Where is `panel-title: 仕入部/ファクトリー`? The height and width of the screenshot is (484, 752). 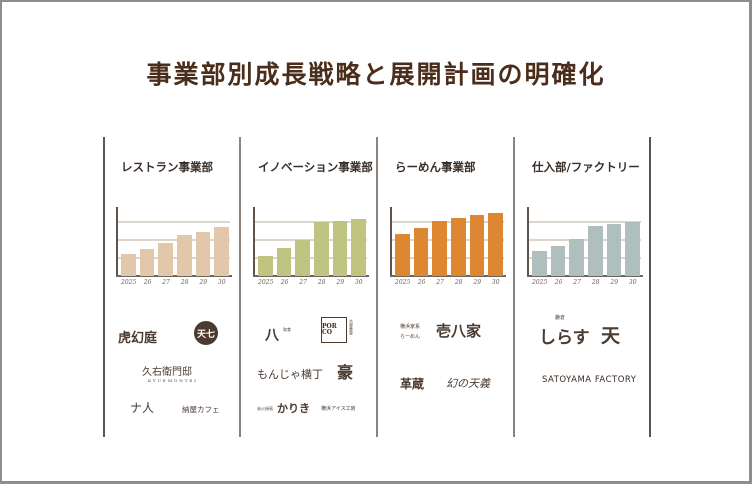 panel-title: 仕入部/ファクトリー is located at coordinates (586, 167).